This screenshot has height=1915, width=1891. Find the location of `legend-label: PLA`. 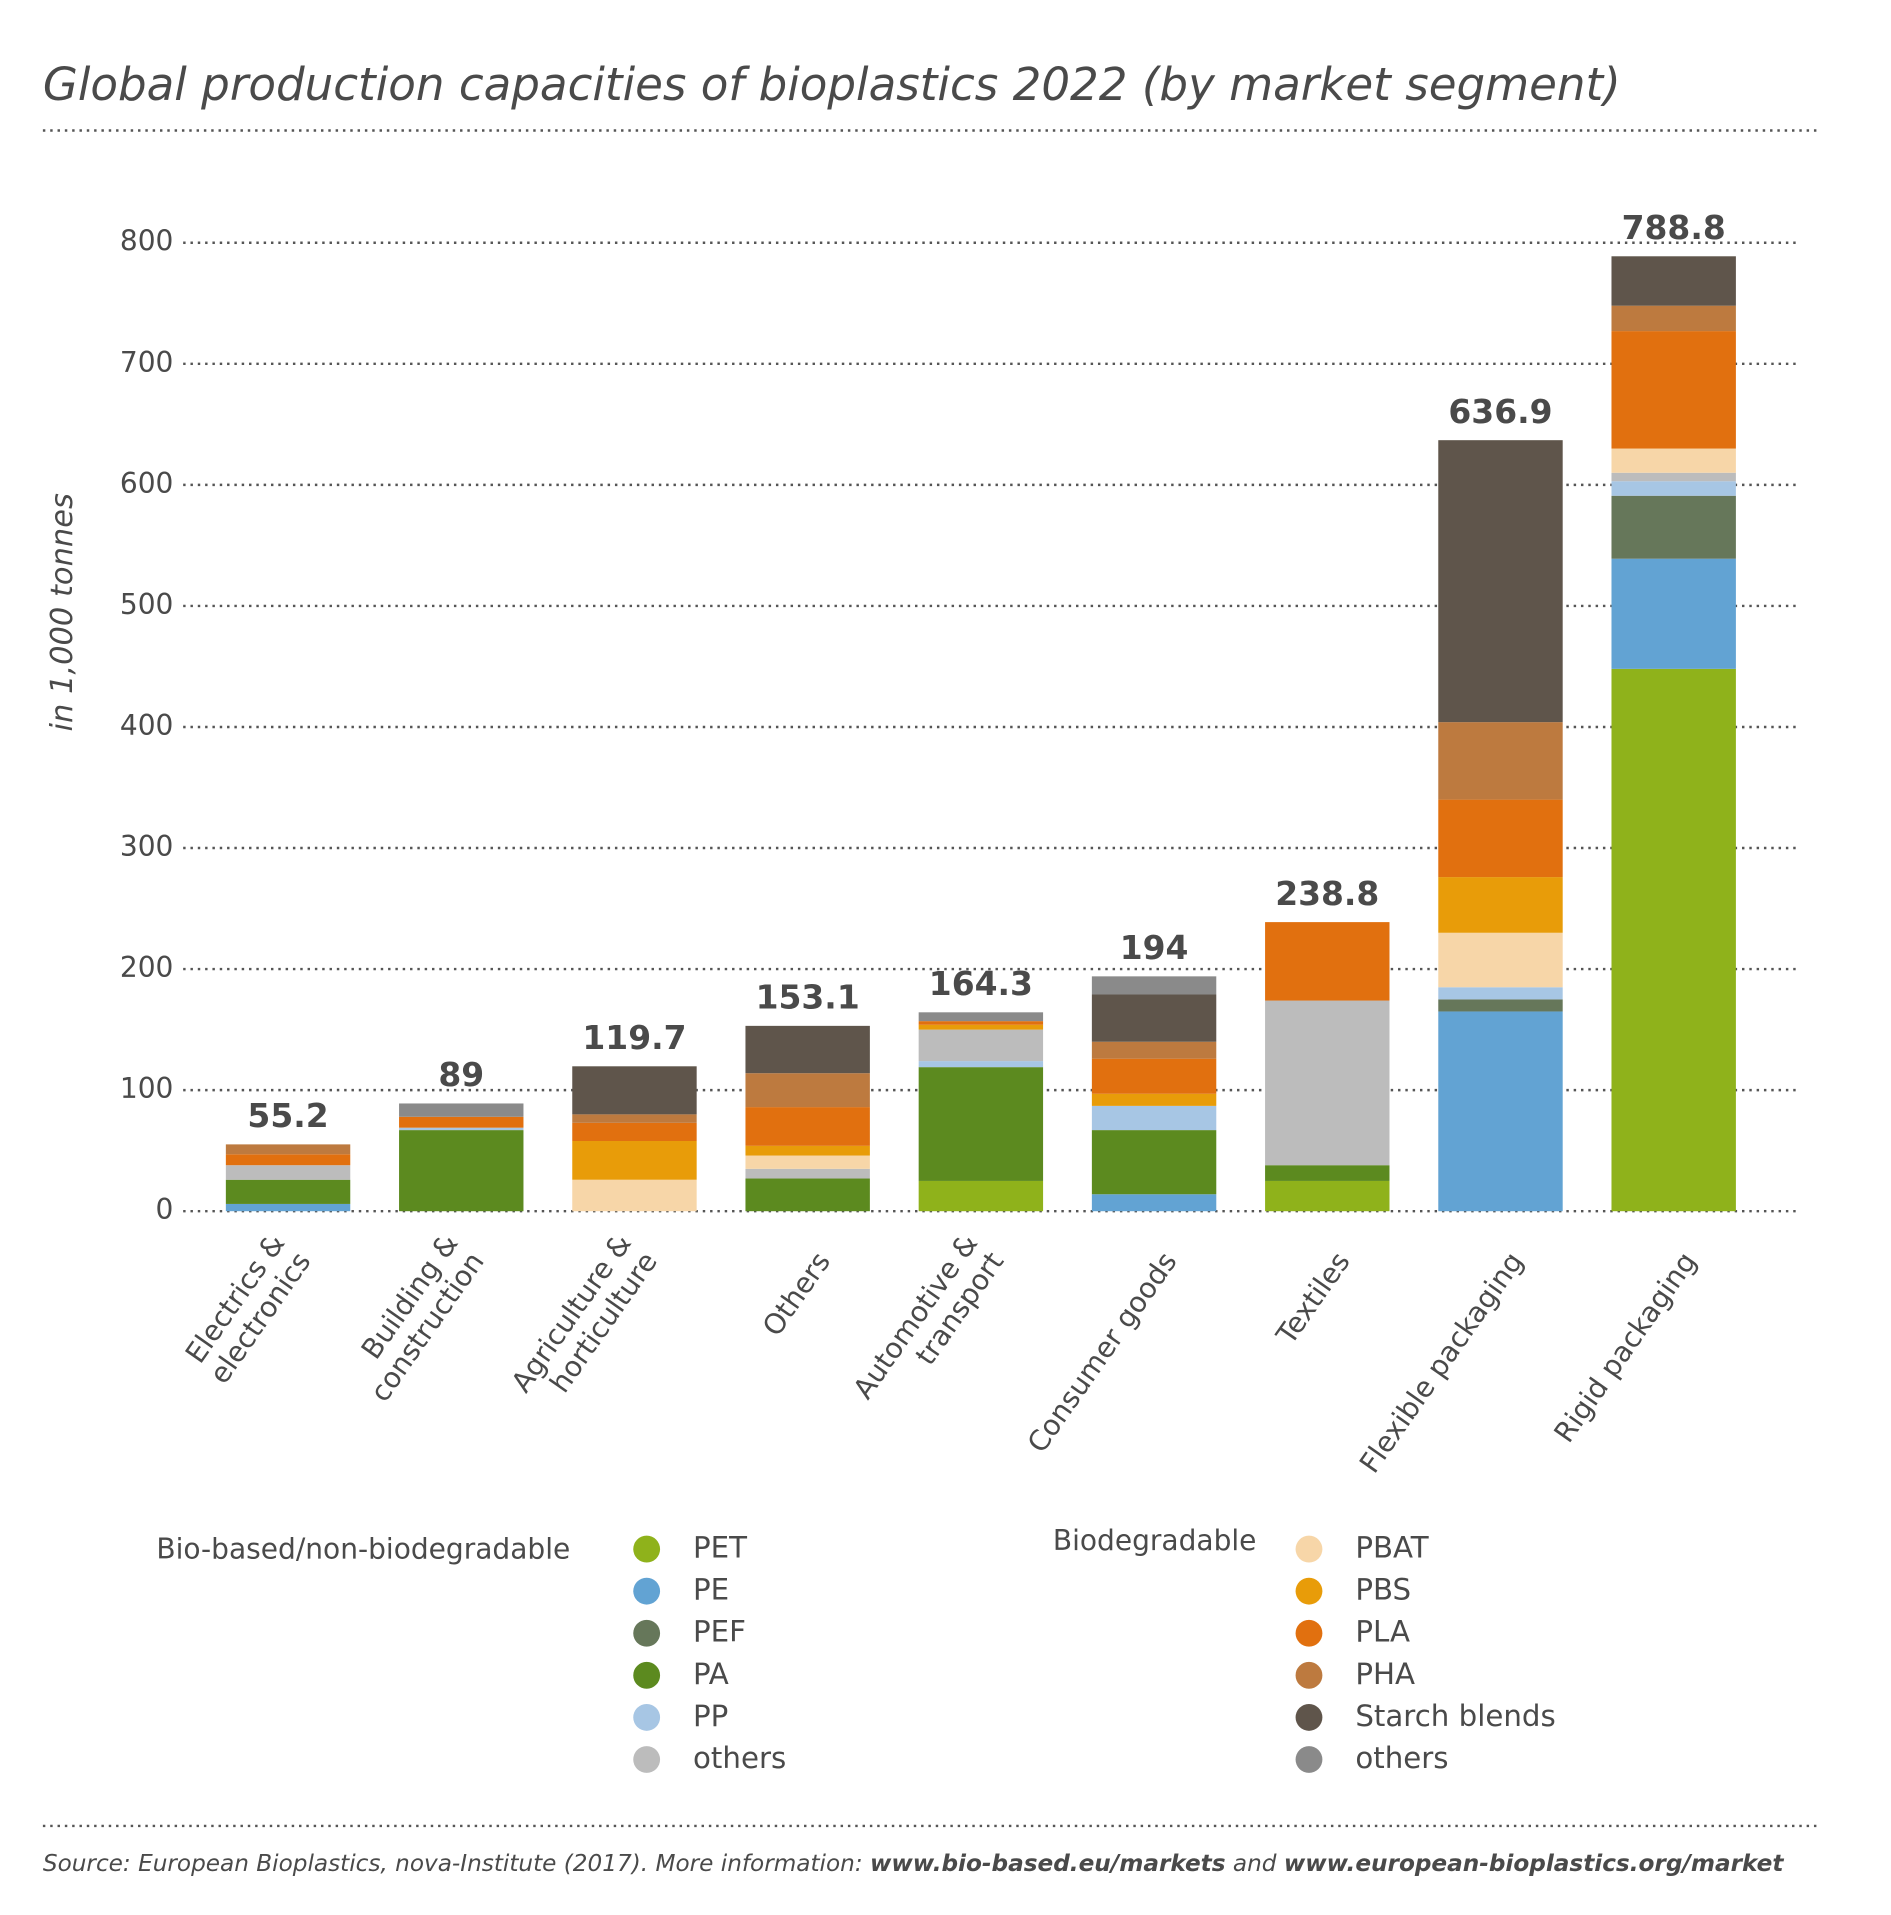

legend-label: PLA is located at coordinates (1382, 1632).